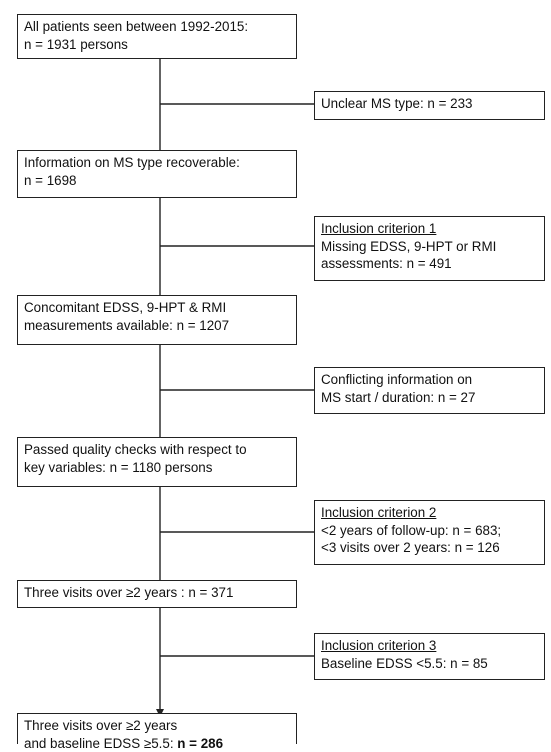 The image size is (551, 752). I want to click on inclusion2-heading: Inclusion criterion 2, so click(429, 513).